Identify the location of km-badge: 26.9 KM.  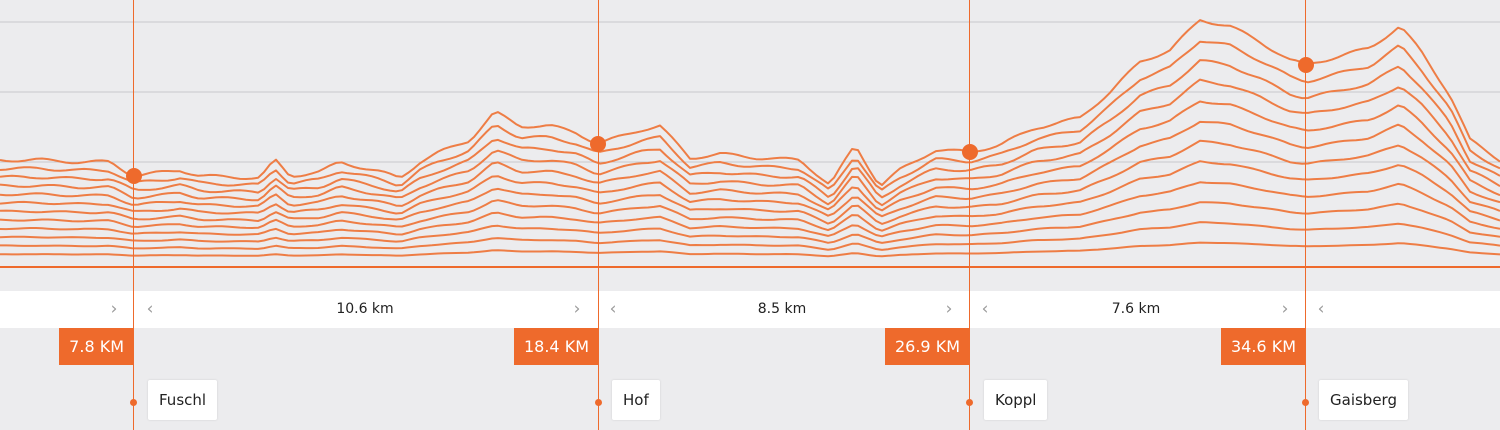
(927, 346).